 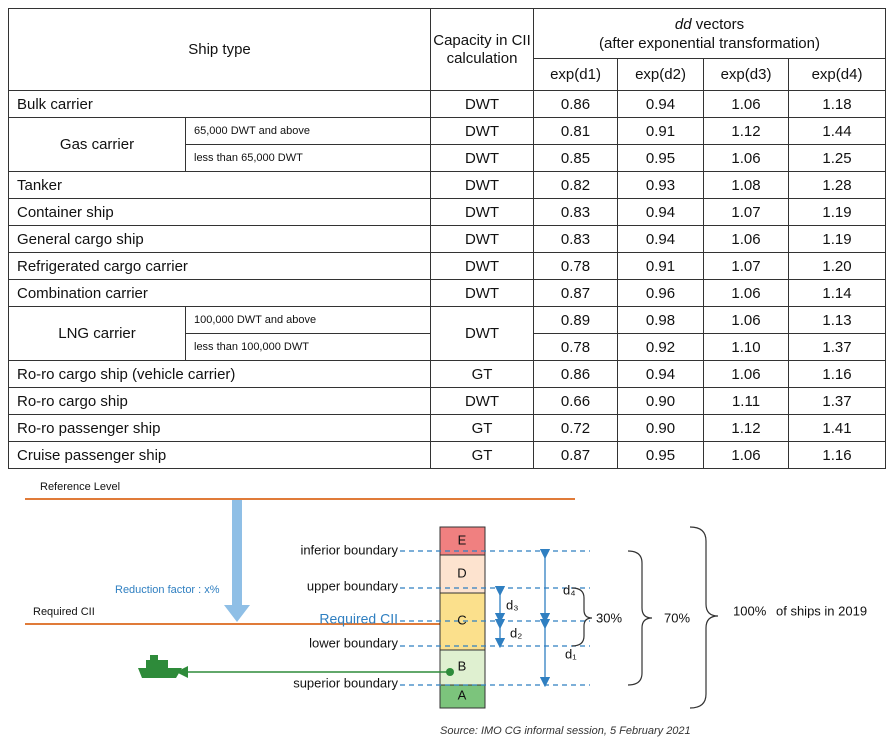 I want to click on value: 1.25, so click(x=837, y=158).